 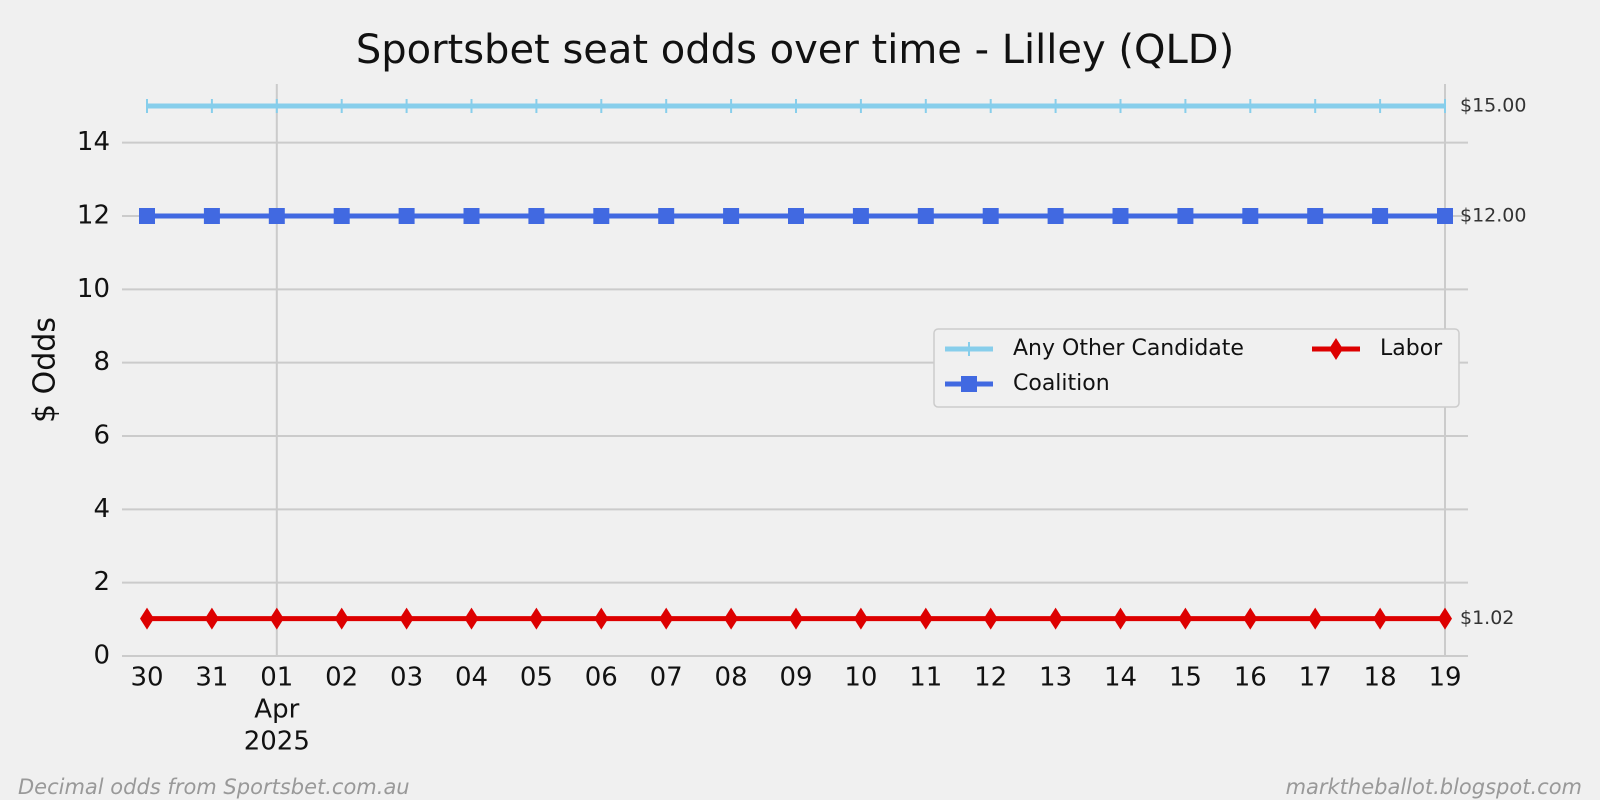 What do you see at coordinates (795, 678) in the screenshot?
I see `x-tick-label: 09` at bounding box center [795, 678].